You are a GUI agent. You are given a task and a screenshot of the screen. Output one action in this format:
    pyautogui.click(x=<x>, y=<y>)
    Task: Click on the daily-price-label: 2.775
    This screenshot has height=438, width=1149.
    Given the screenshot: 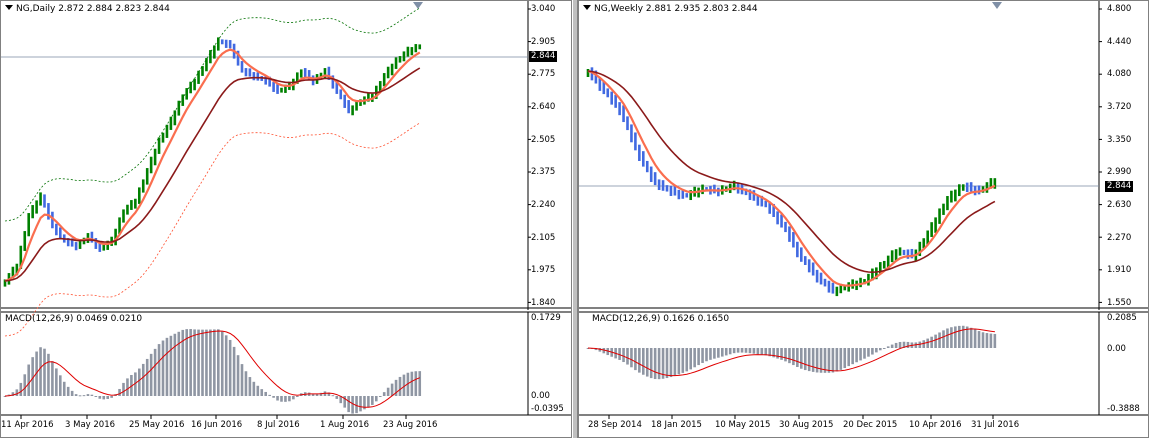 What is the action you would take?
    pyautogui.click(x=543, y=74)
    